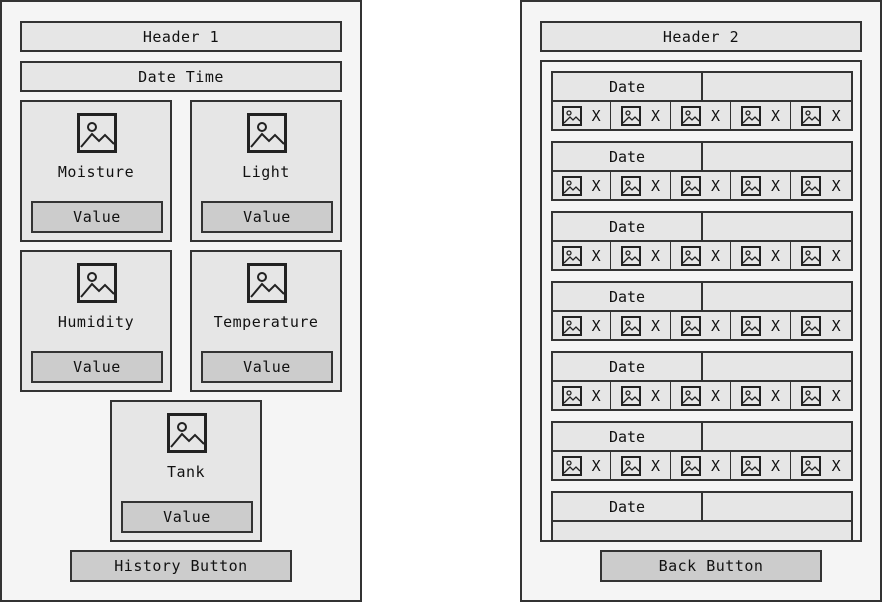 Image resolution: width=882 pixels, height=602 pixels. What do you see at coordinates (97, 367) in the screenshot?
I see `humidity-value: Value` at bounding box center [97, 367].